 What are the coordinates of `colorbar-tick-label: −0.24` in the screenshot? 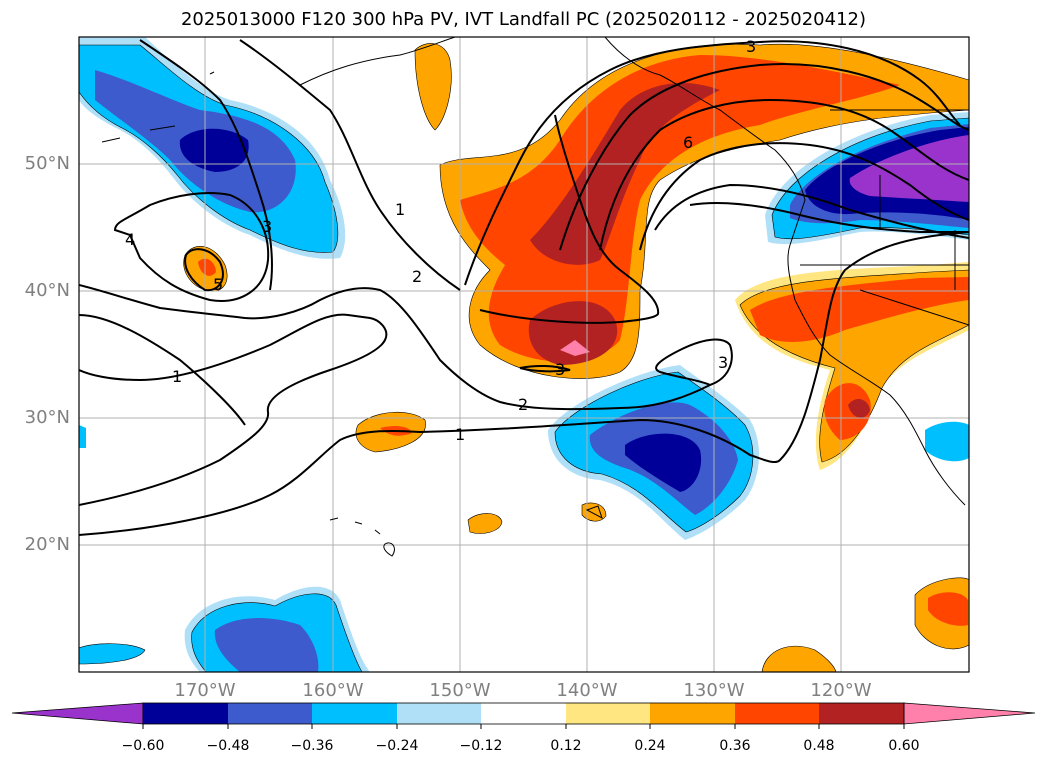 It's located at (397, 746).